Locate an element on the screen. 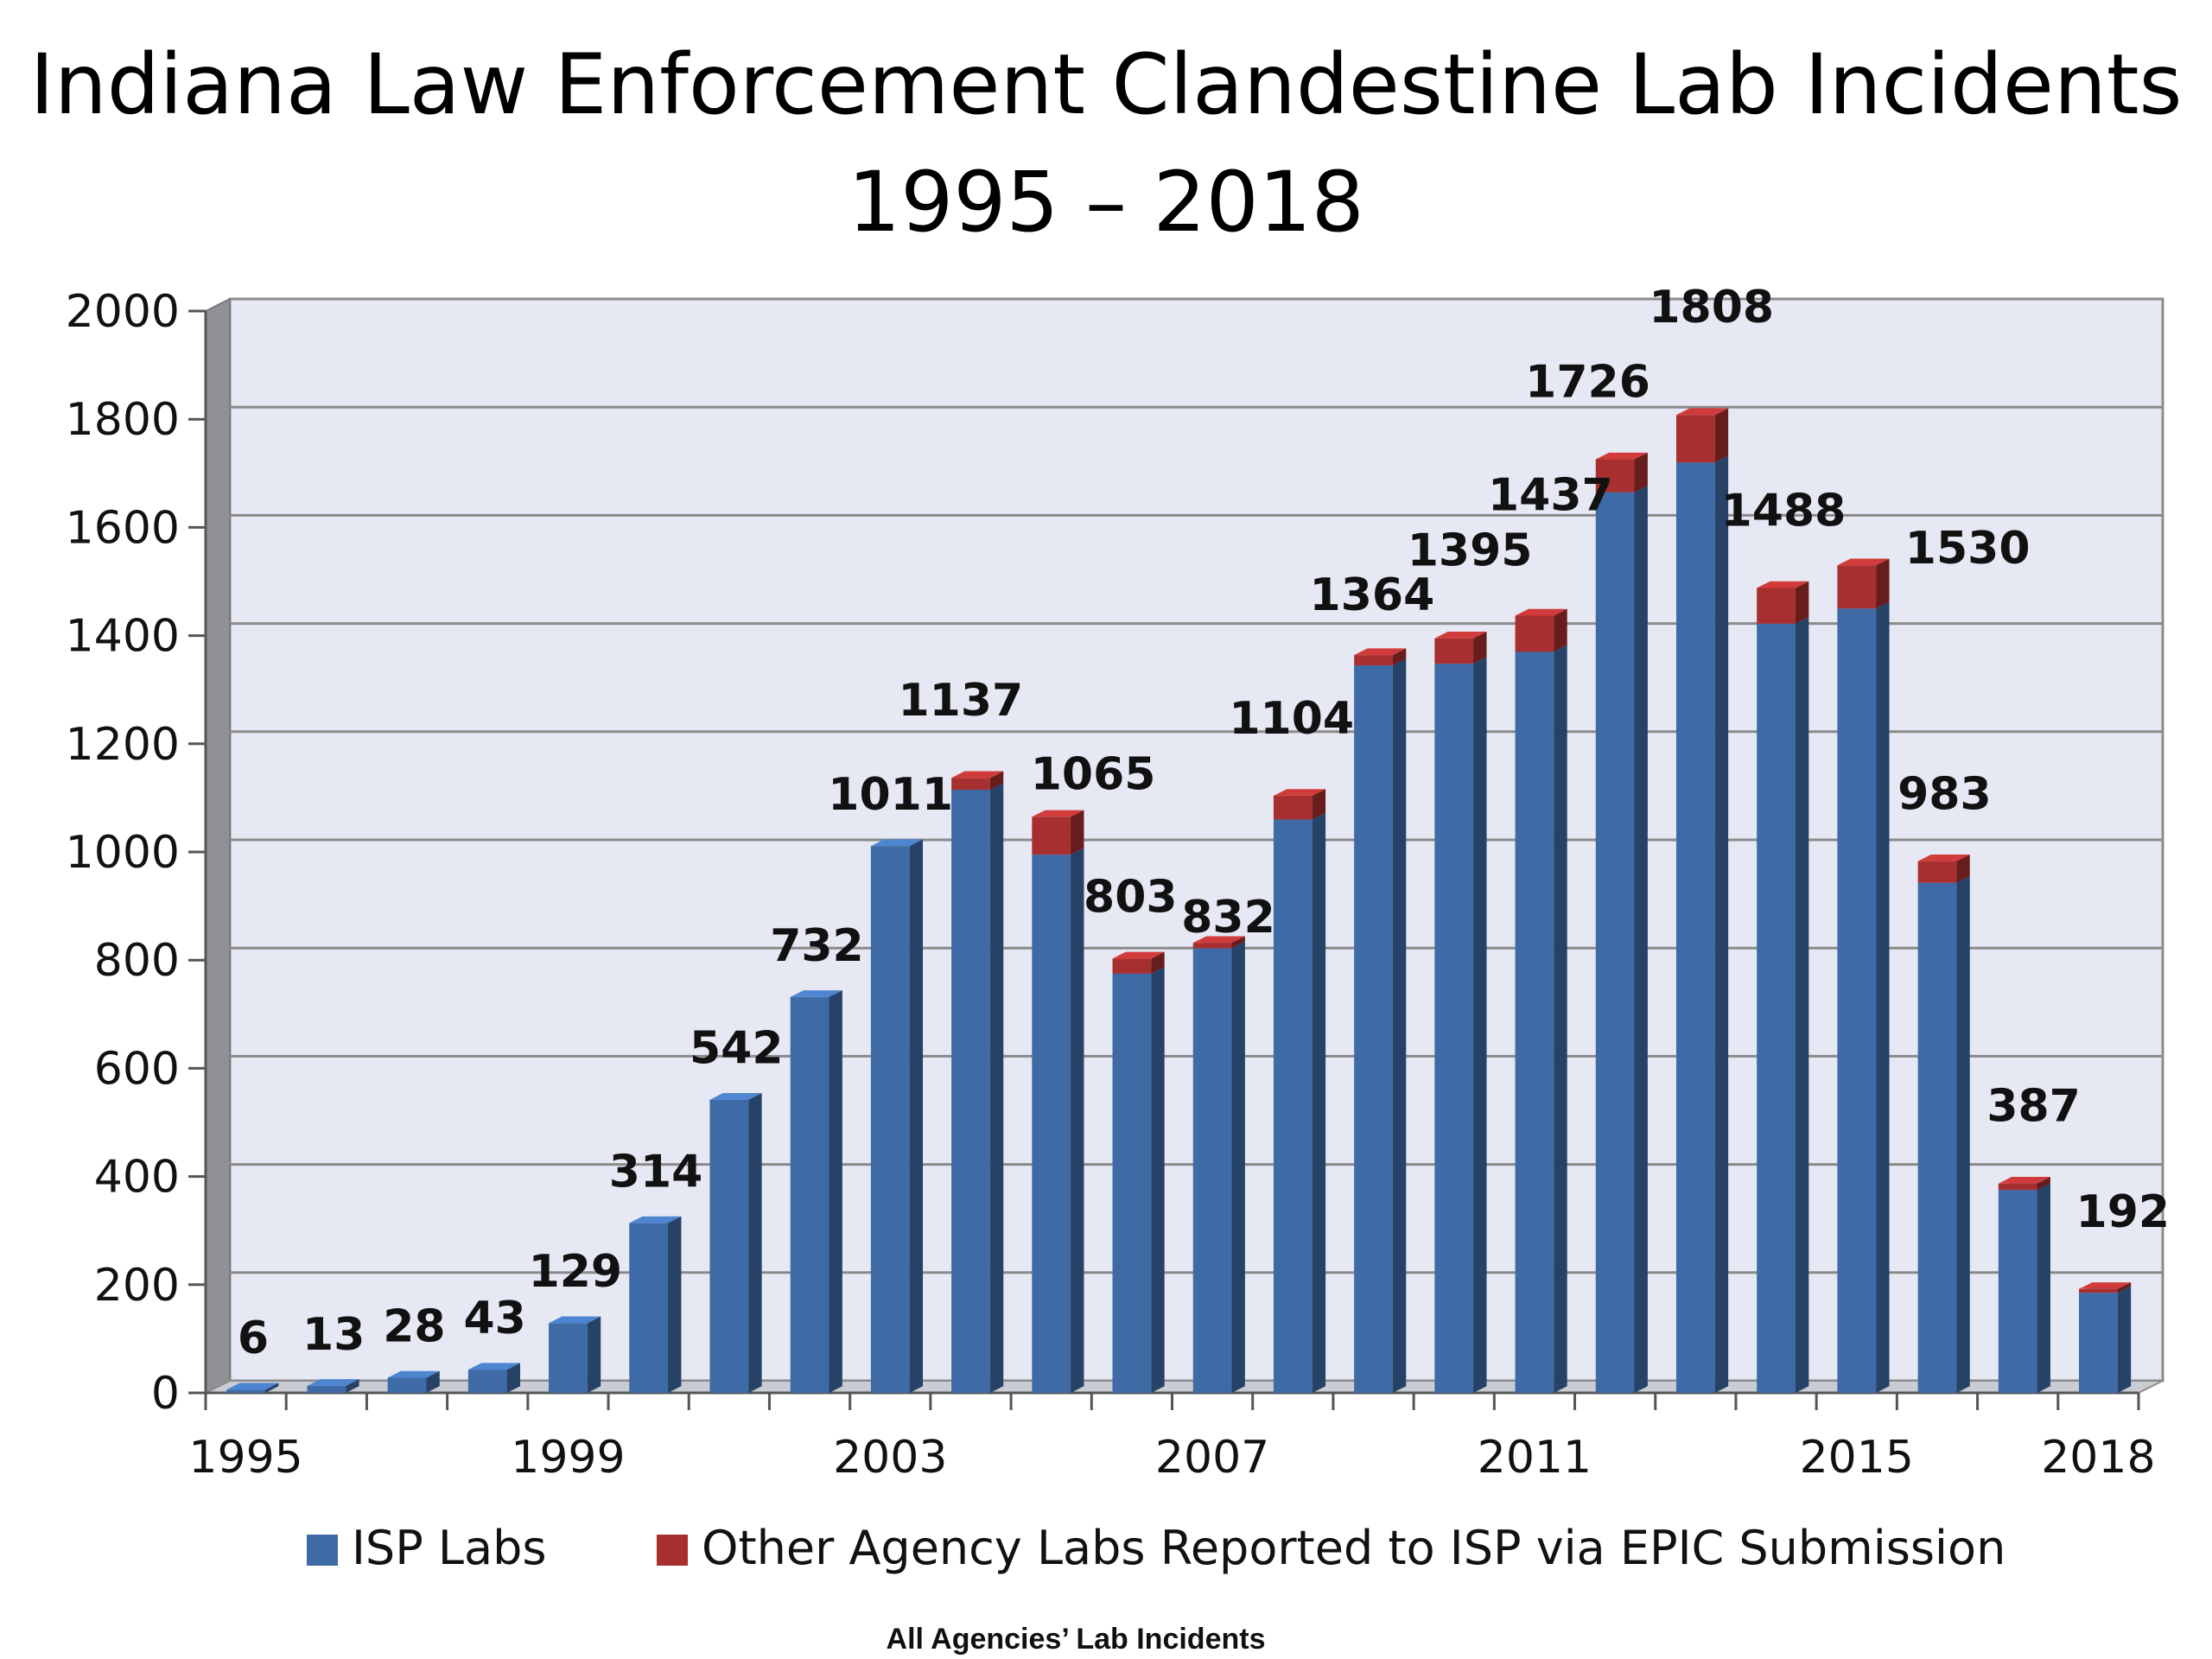 The image size is (2212, 1659). data-label: 542 is located at coordinates (737, 1049).